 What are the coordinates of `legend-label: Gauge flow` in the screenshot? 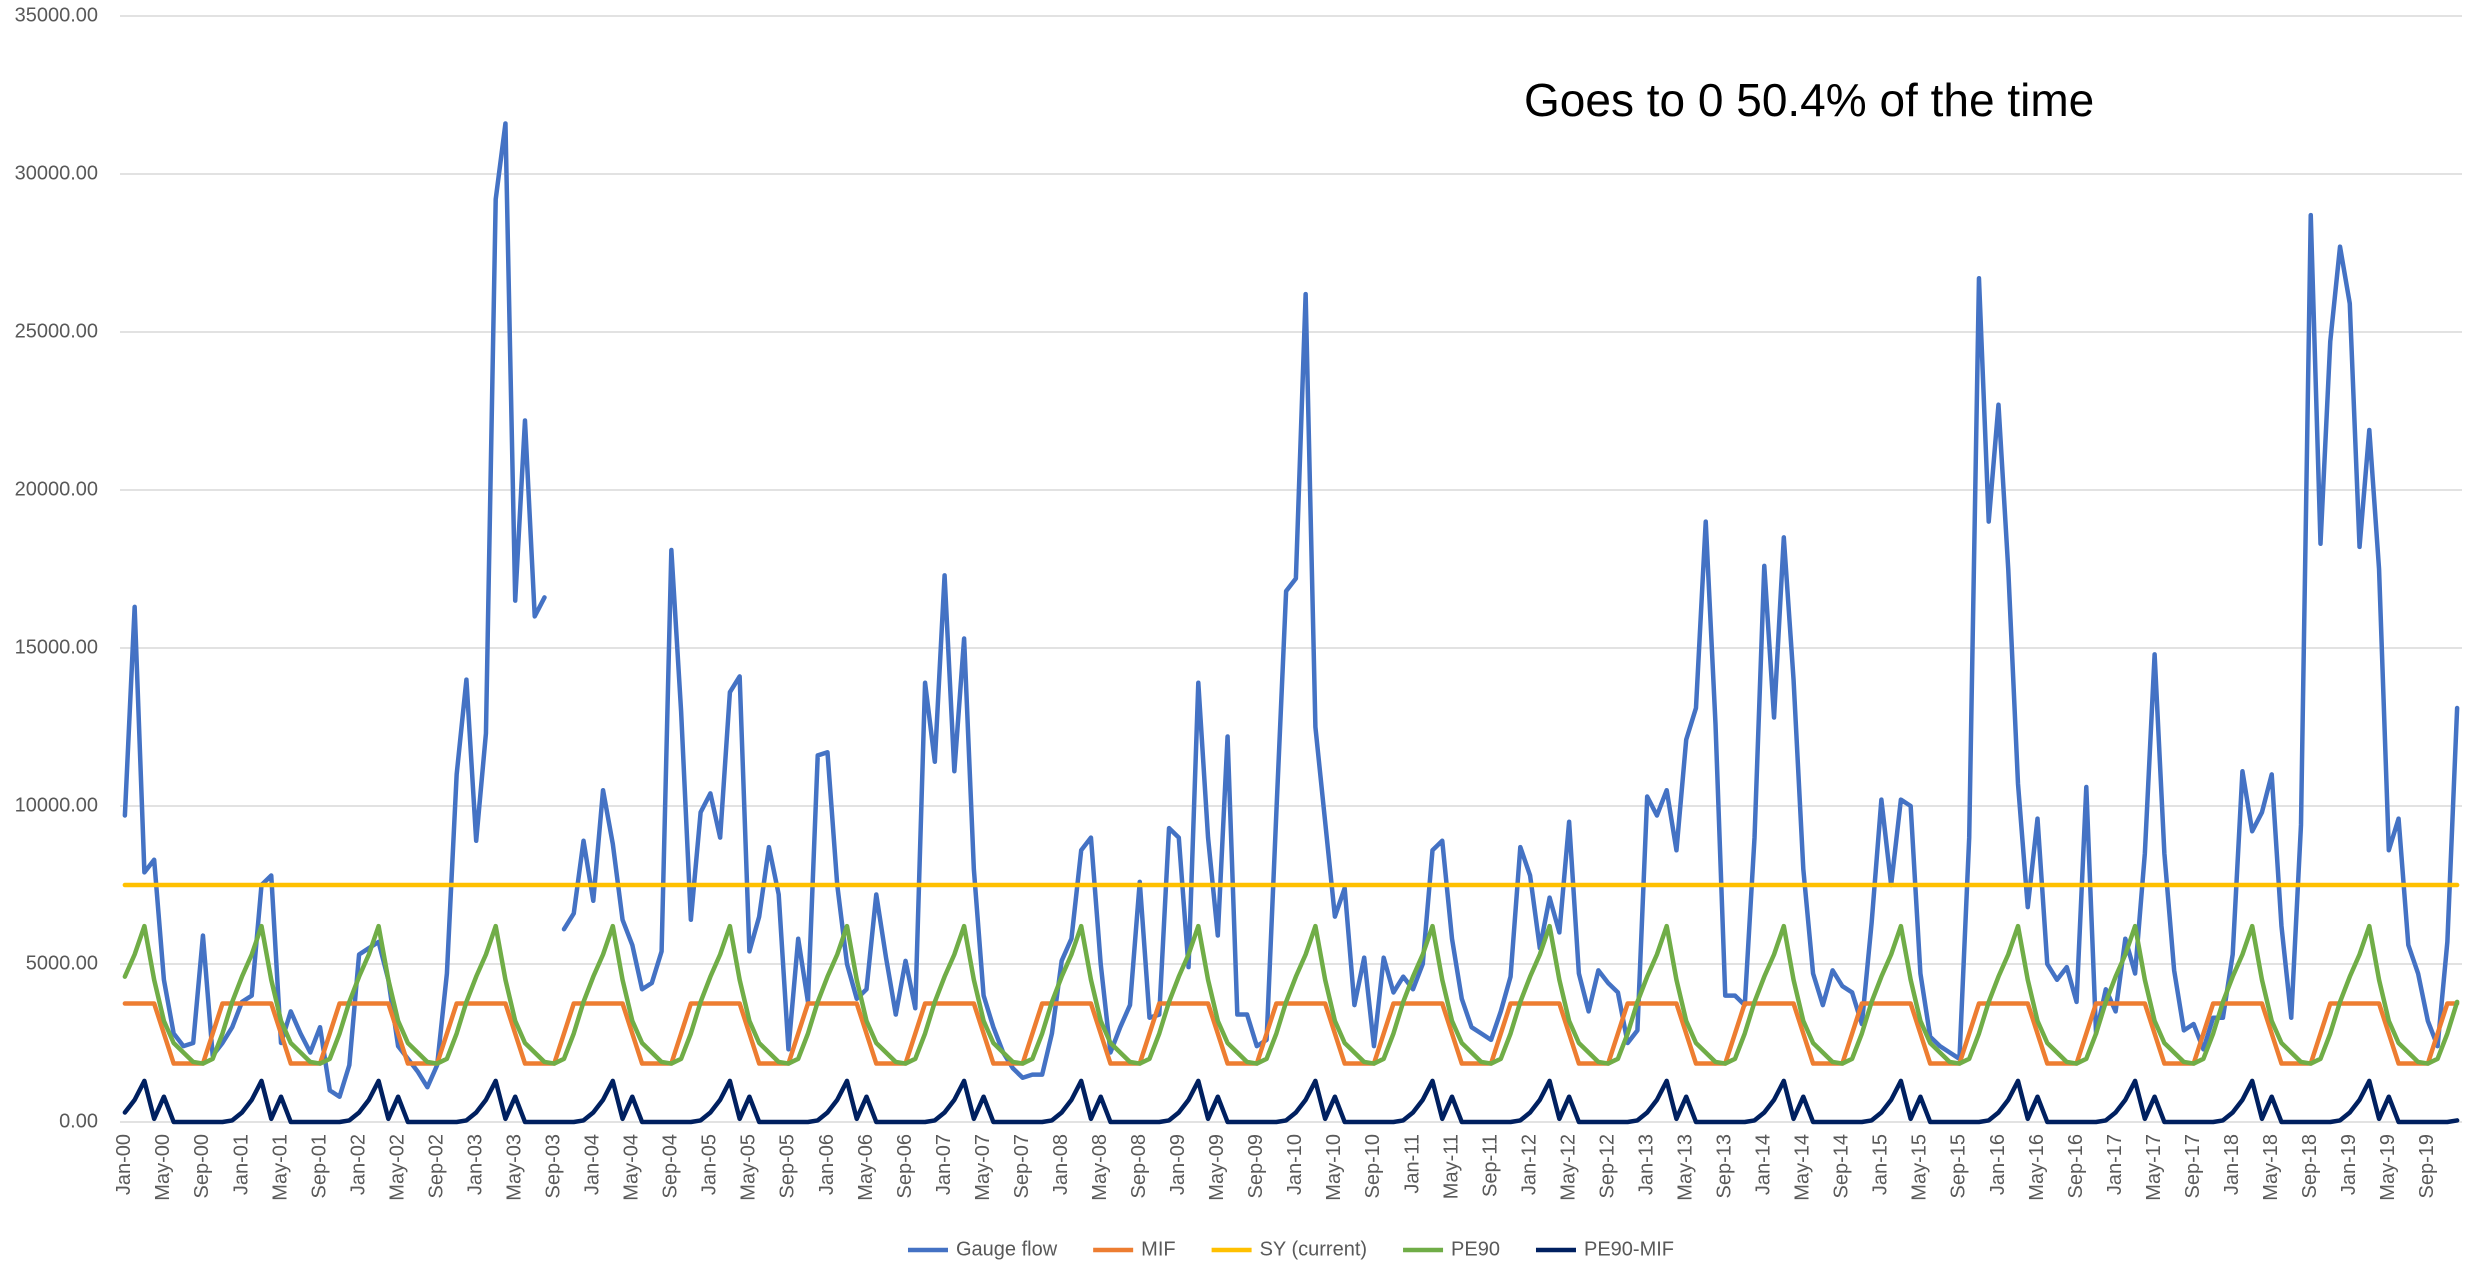 It's located at (1007, 1249).